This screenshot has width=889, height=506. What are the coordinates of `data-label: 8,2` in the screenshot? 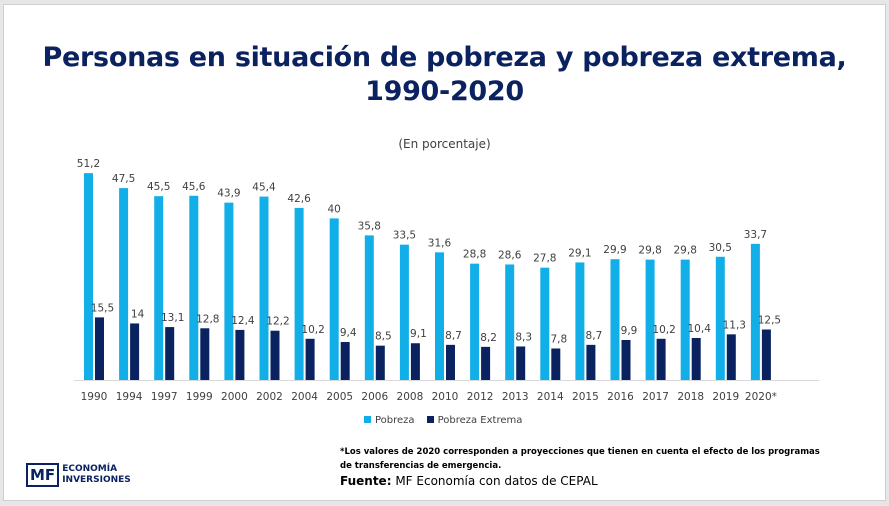 It's located at (488, 338).